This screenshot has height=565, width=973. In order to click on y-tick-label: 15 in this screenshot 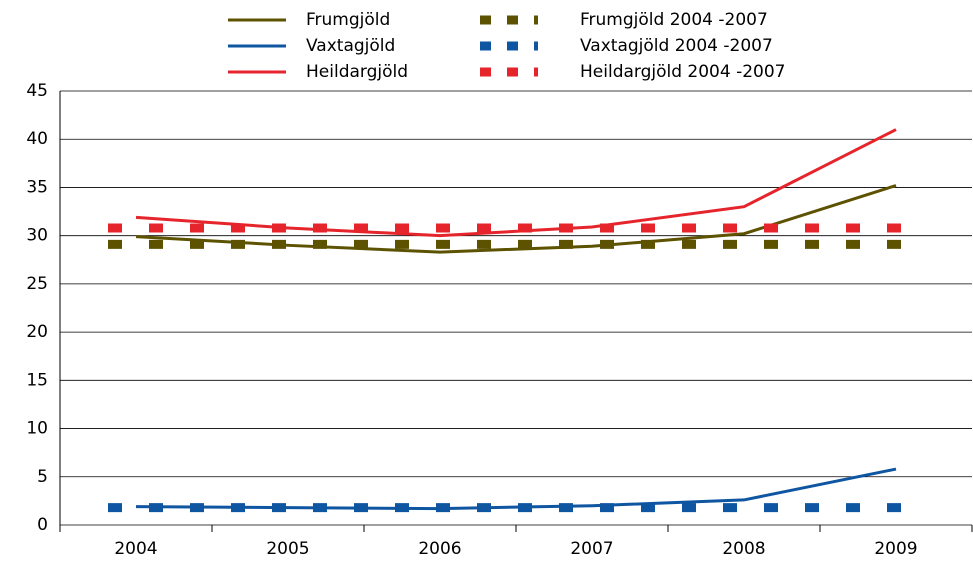, I will do `click(37, 380)`.